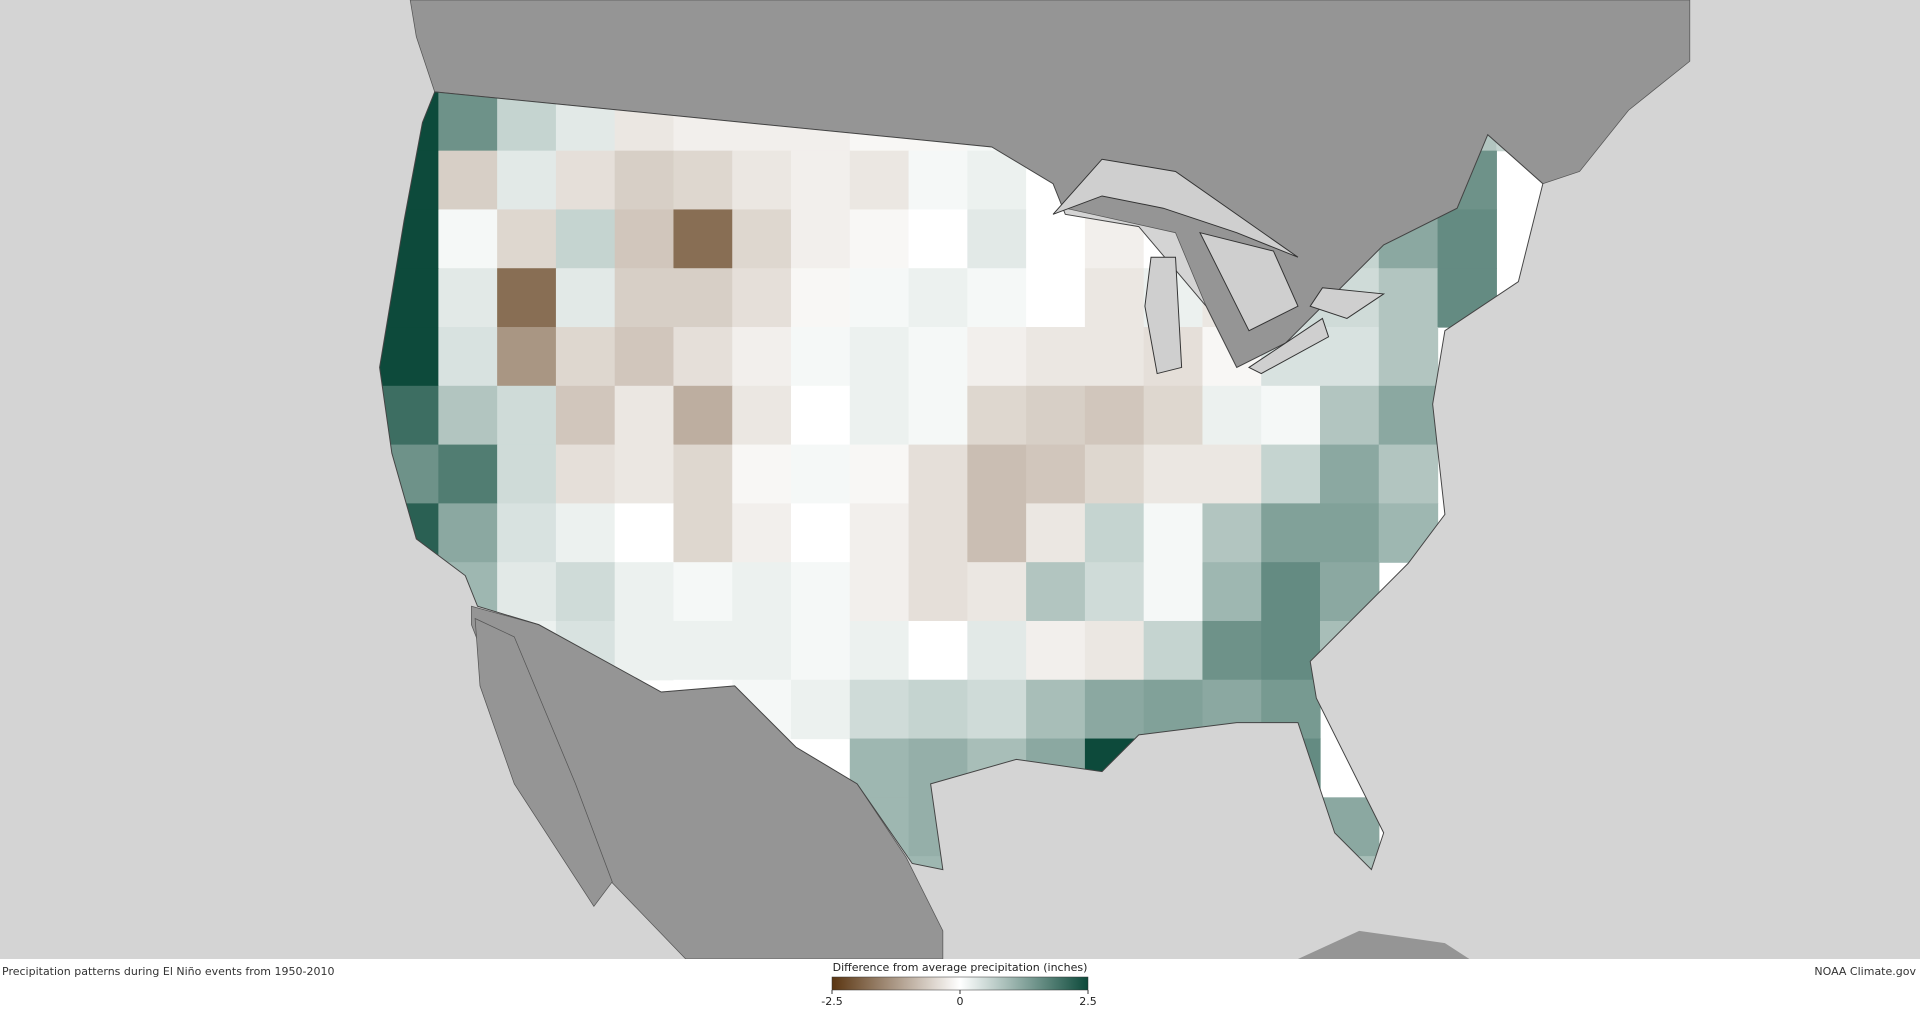  I want to click on legend-tick-label: -2.5, so click(831, 1001).